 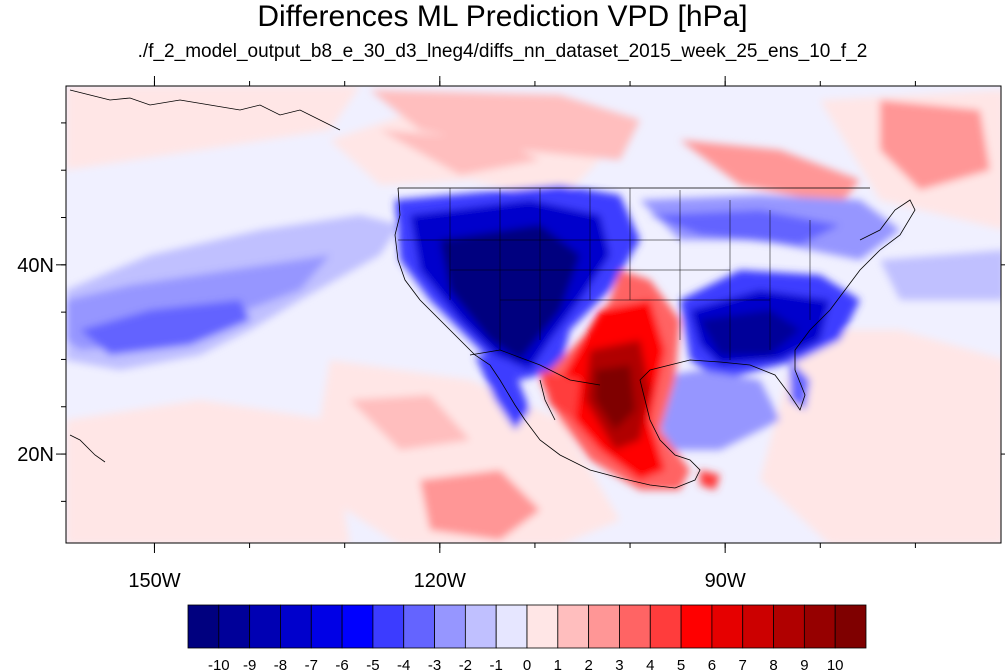 I want to click on y-tick-label: 40N, so click(x=35, y=266).